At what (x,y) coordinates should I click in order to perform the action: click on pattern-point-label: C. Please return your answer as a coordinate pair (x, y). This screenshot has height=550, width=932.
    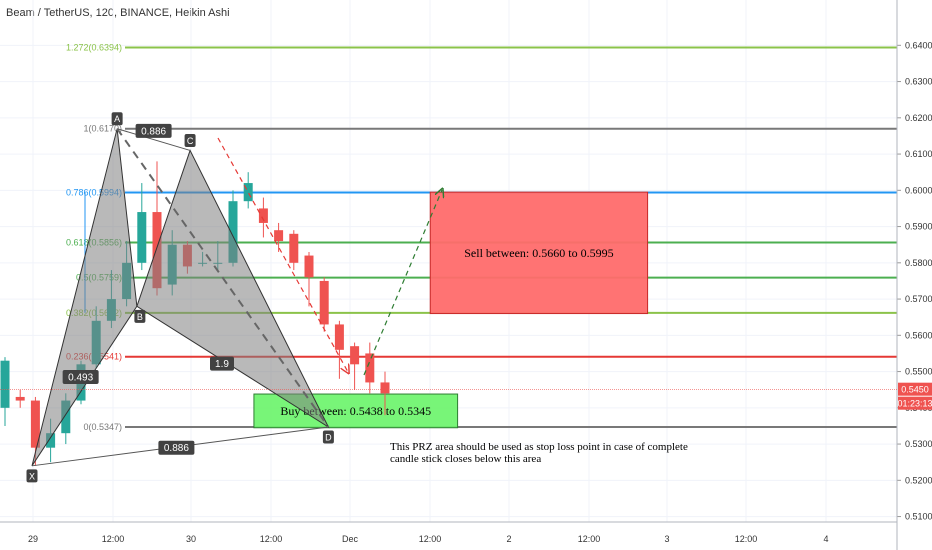
    Looking at the image, I should click on (190, 141).